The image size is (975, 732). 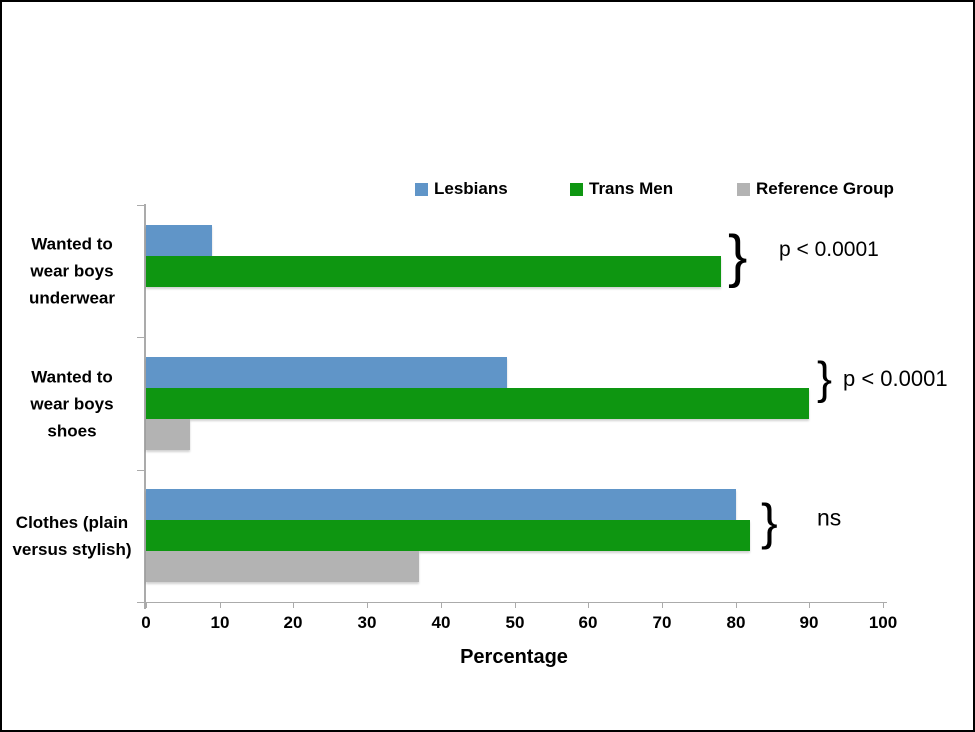 What do you see at coordinates (576, 189) in the screenshot?
I see `legend-marker-trans-men` at bounding box center [576, 189].